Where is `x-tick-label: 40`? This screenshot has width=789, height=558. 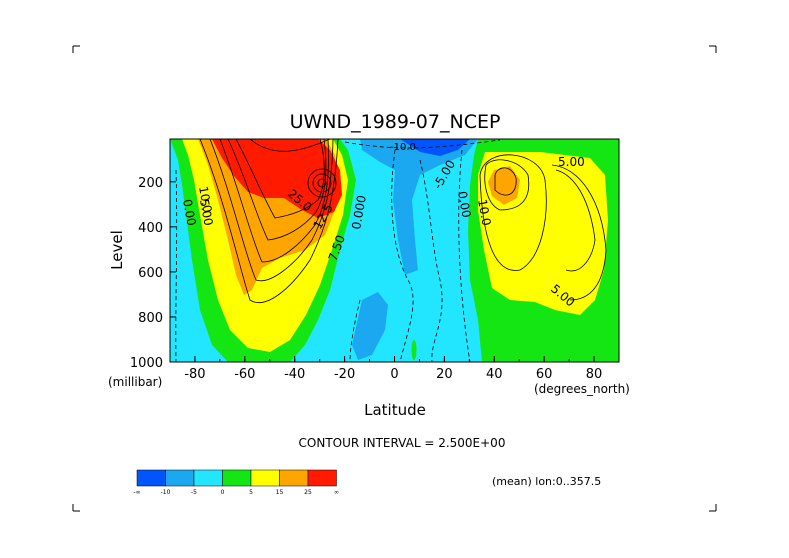 x-tick-label: 40 is located at coordinates (494, 374).